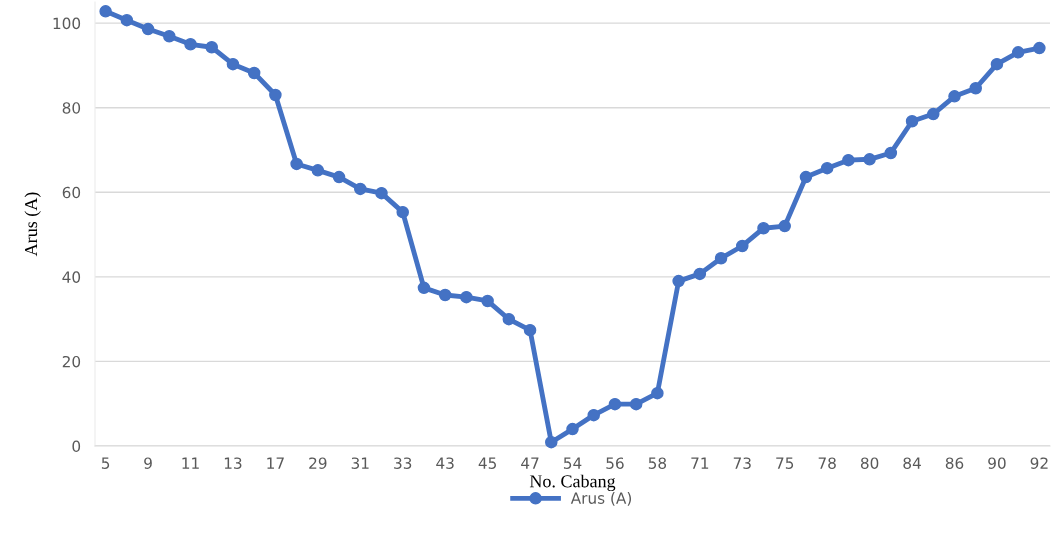 Image resolution: width=1054 pixels, height=539 pixels. What do you see at coordinates (657, 463) in the screenshot?
I see `x-tick-label: 58` at bounding box center [657, 463].